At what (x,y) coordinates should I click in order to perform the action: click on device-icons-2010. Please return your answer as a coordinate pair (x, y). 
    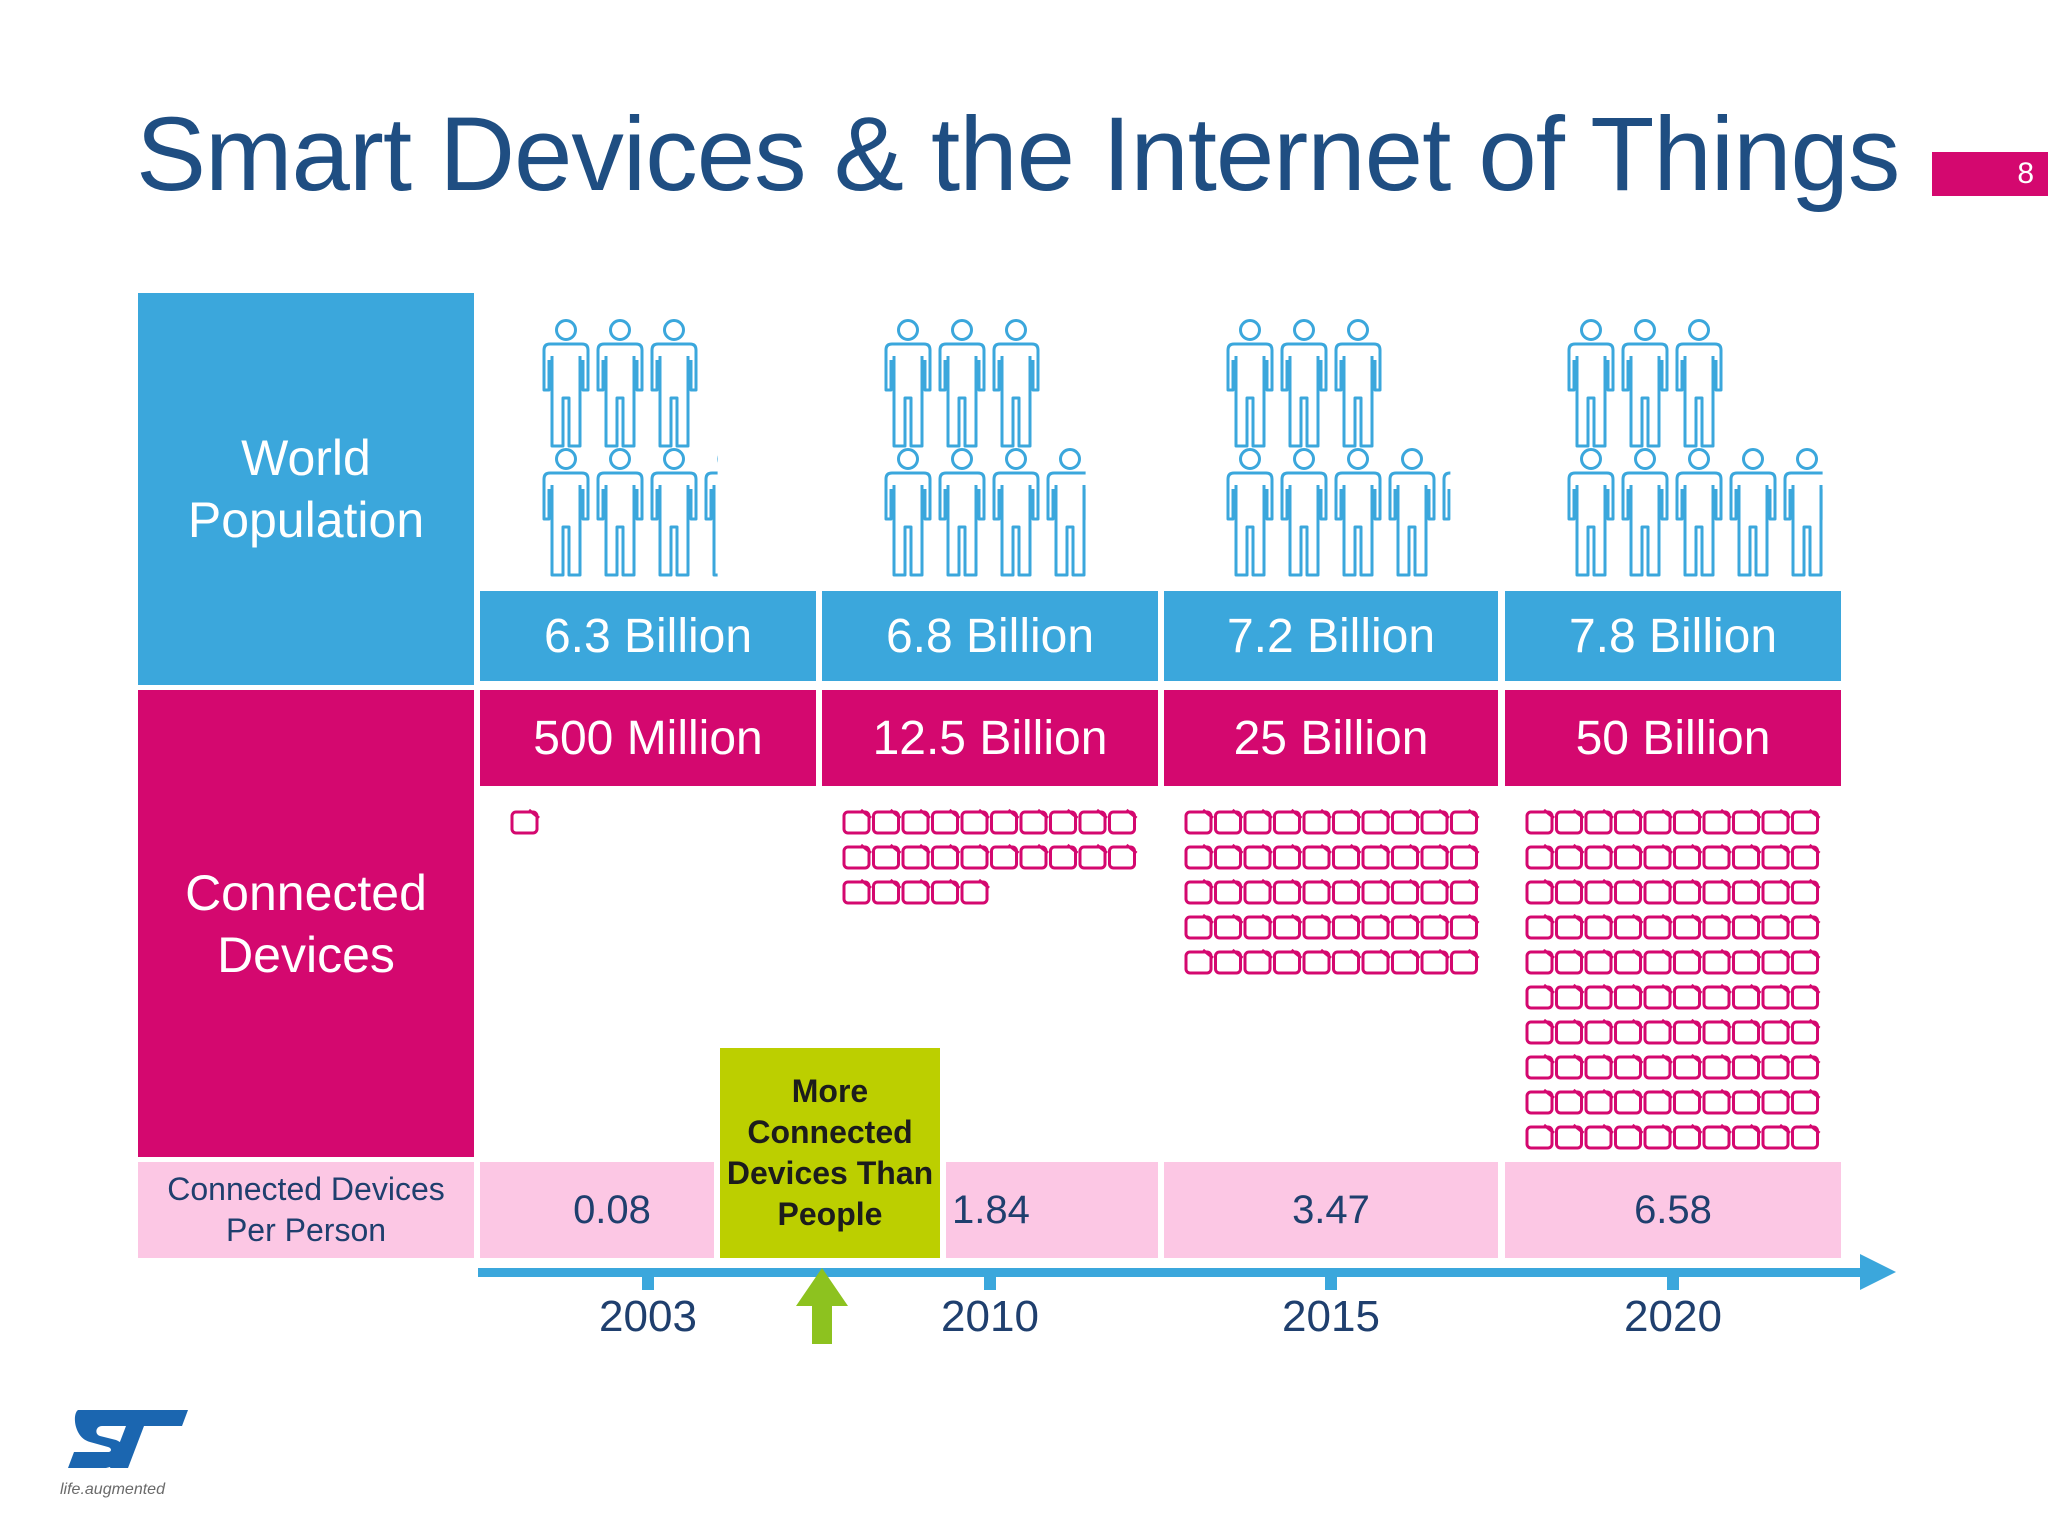
    Looking at the image, I should click on (990, 856).